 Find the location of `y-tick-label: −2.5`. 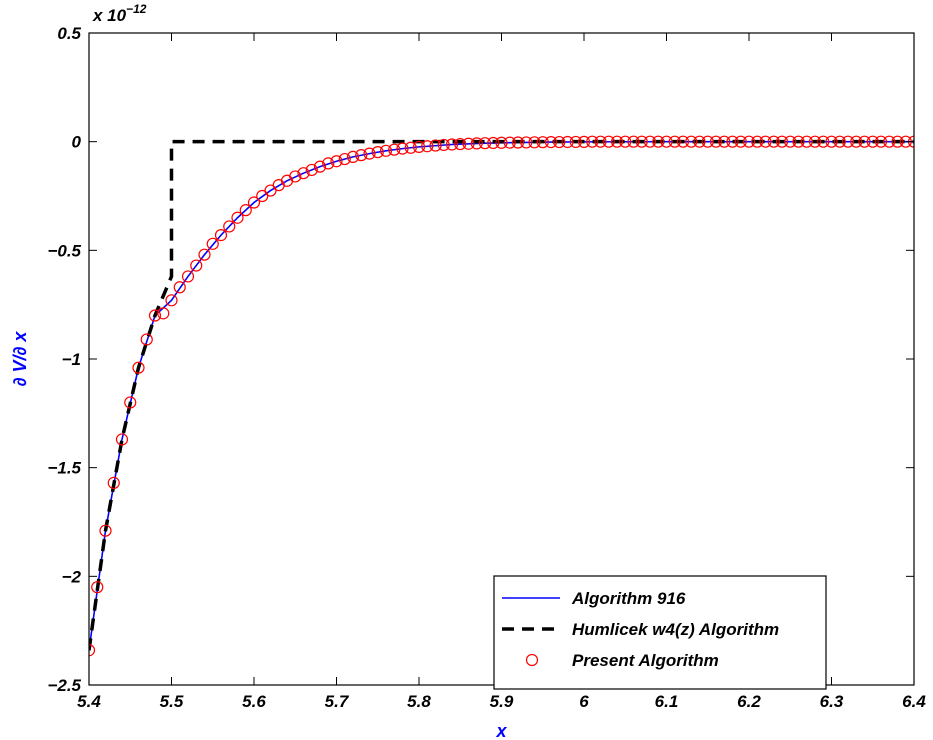

y-tick-label: −2.5 is located at coordinates (64, 685).